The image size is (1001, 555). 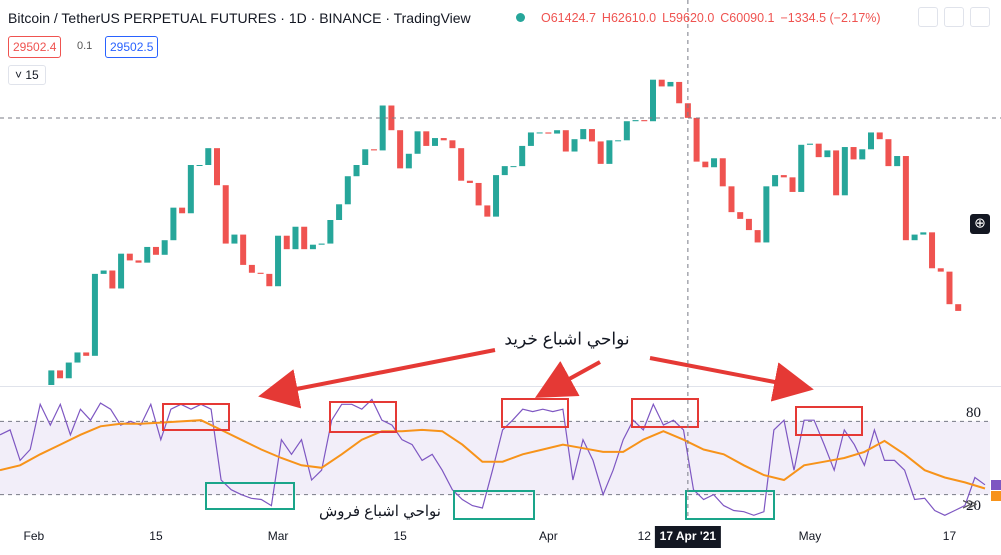 I want to click on arrows, so click(x=536, y=378).